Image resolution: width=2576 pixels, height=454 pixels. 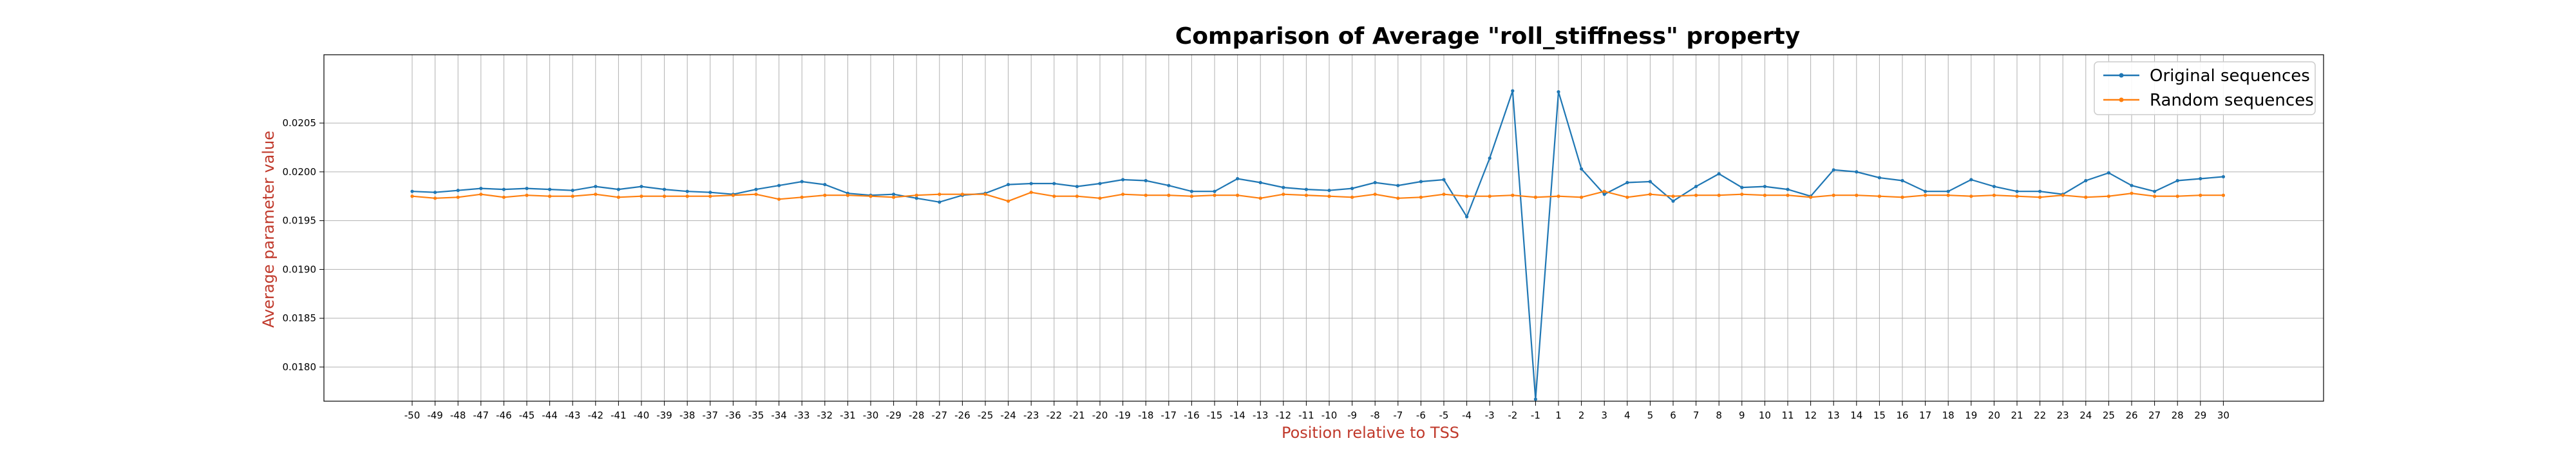 I want to click on x-tick-label: -1, so click(x=1535, y=415).